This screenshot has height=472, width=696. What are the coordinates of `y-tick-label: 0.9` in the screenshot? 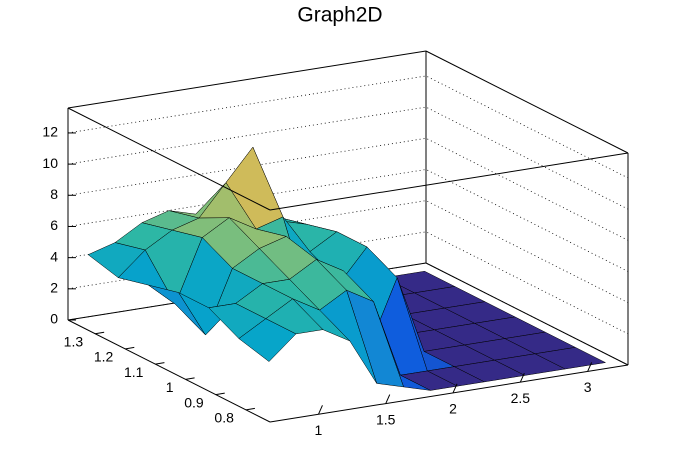 It's located at (194, 402).